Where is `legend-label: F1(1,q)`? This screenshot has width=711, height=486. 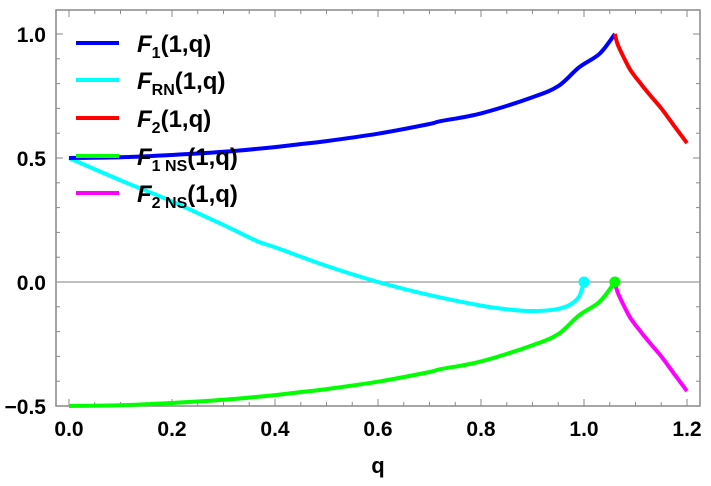 legend-label: F1(1,q) is located at coordinates (174, 46).